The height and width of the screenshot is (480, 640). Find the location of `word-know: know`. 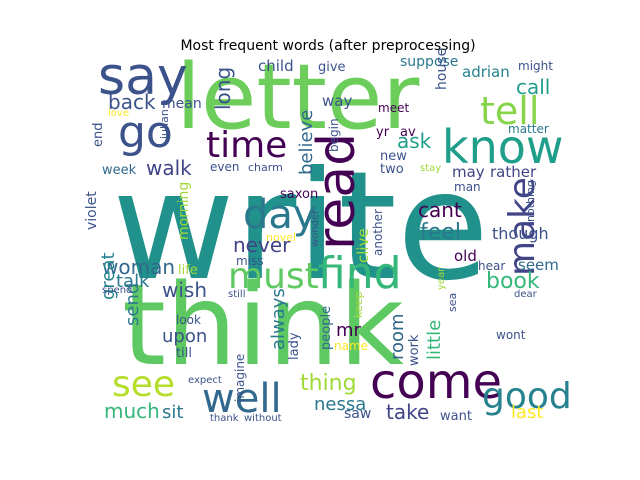

word-know: know is located at coordinates (503, 147).